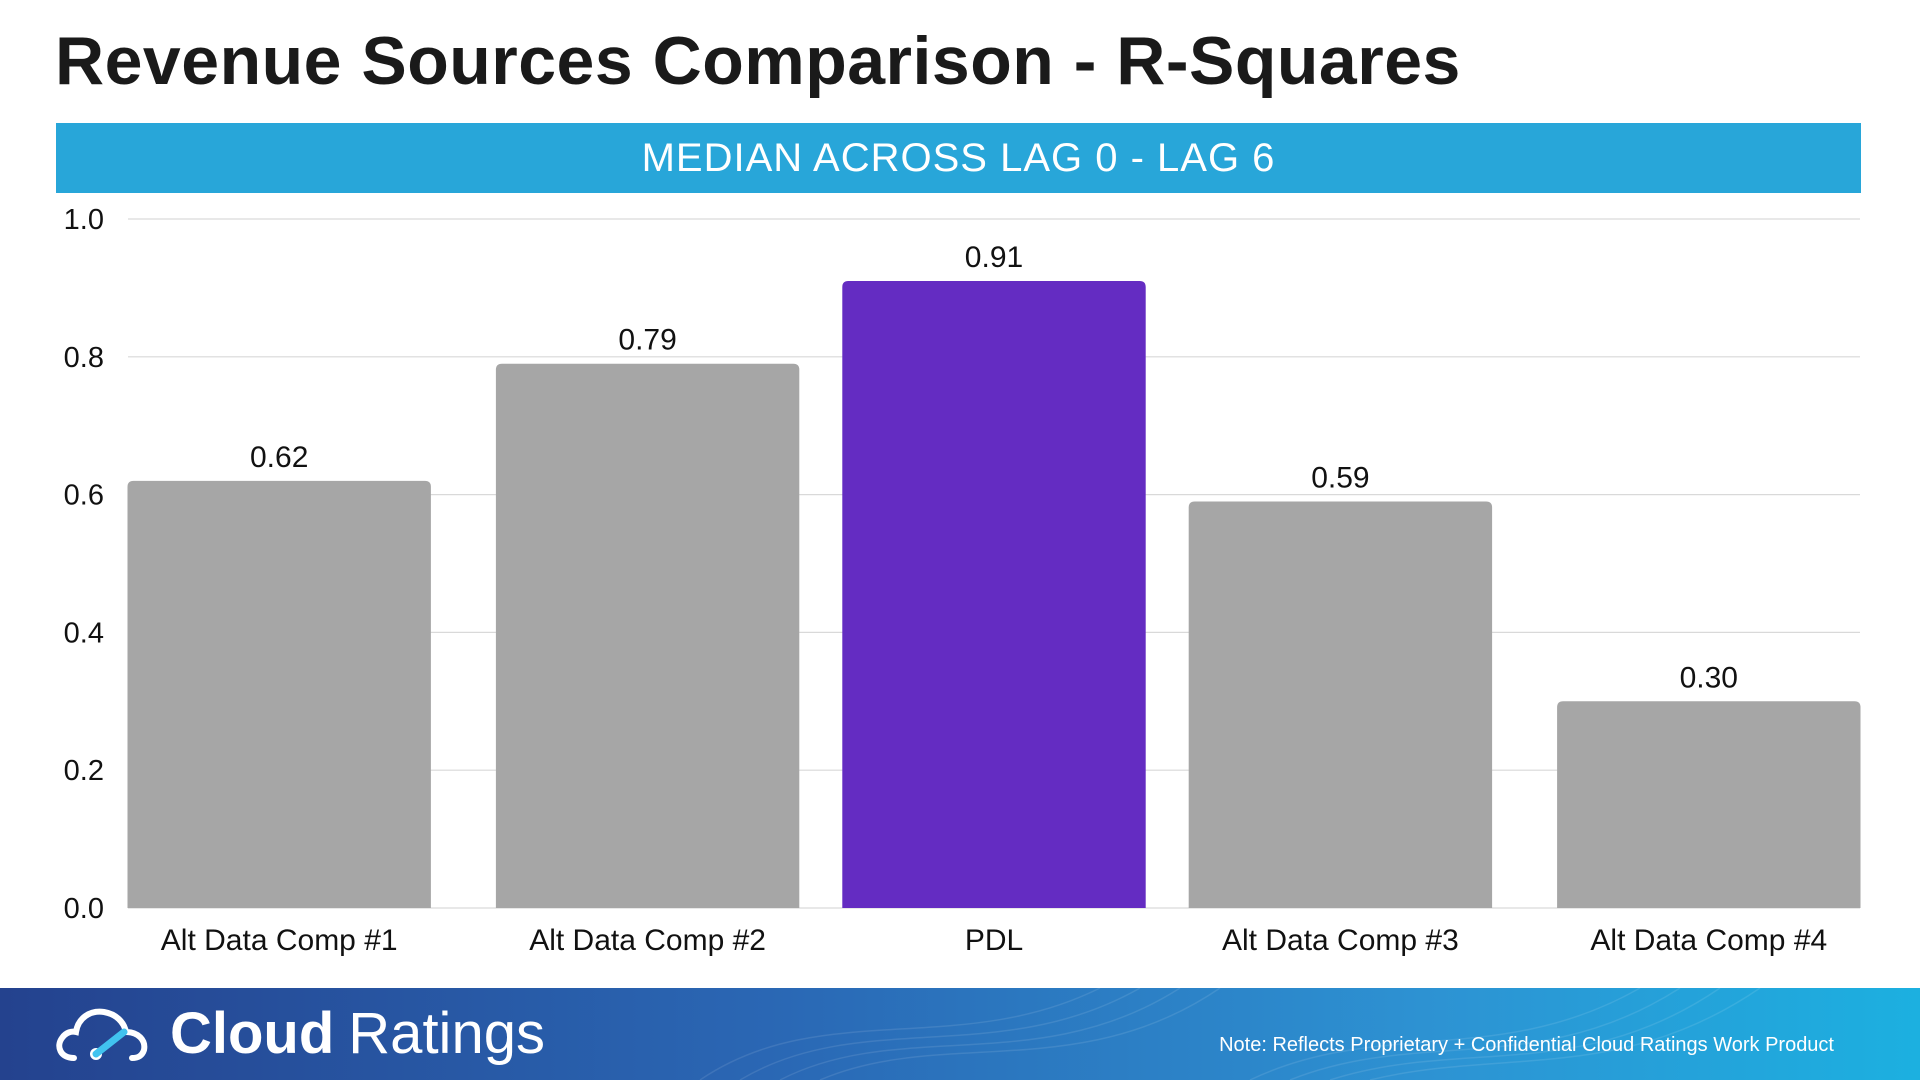 The height and width of the screenshot is (1080, 1920). Describe the element at coordinates (994, 257) in the screenshot. I see `bar-value-label: 0.91` at that location.